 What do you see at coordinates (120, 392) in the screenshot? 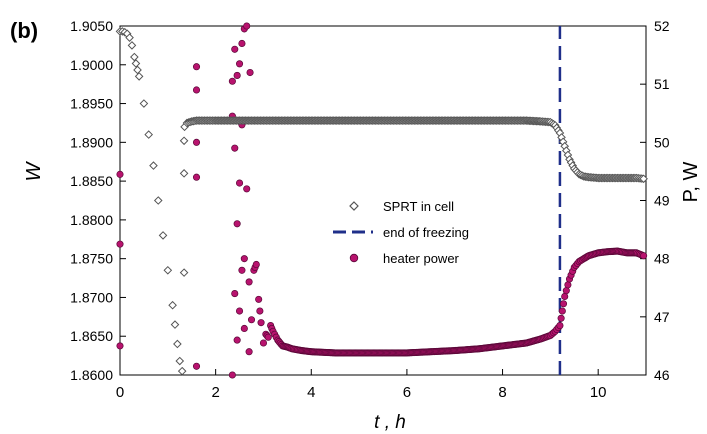
I see `x-tick-label: 0` at bounding box center [120, 392].